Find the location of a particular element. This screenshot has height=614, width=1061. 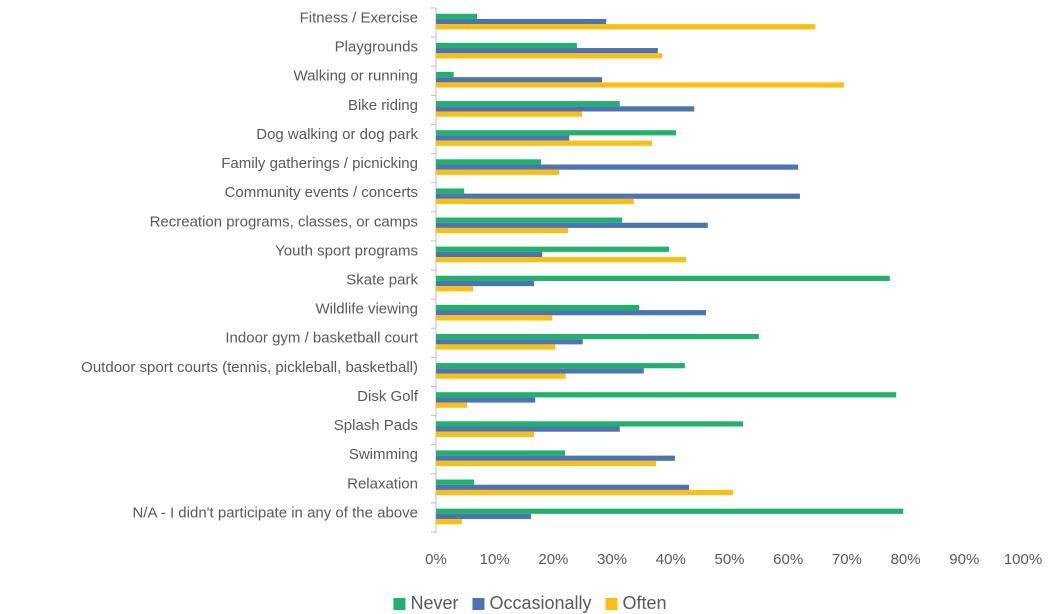

y-tick-label: Swimming is located at coordinates (383, 454).